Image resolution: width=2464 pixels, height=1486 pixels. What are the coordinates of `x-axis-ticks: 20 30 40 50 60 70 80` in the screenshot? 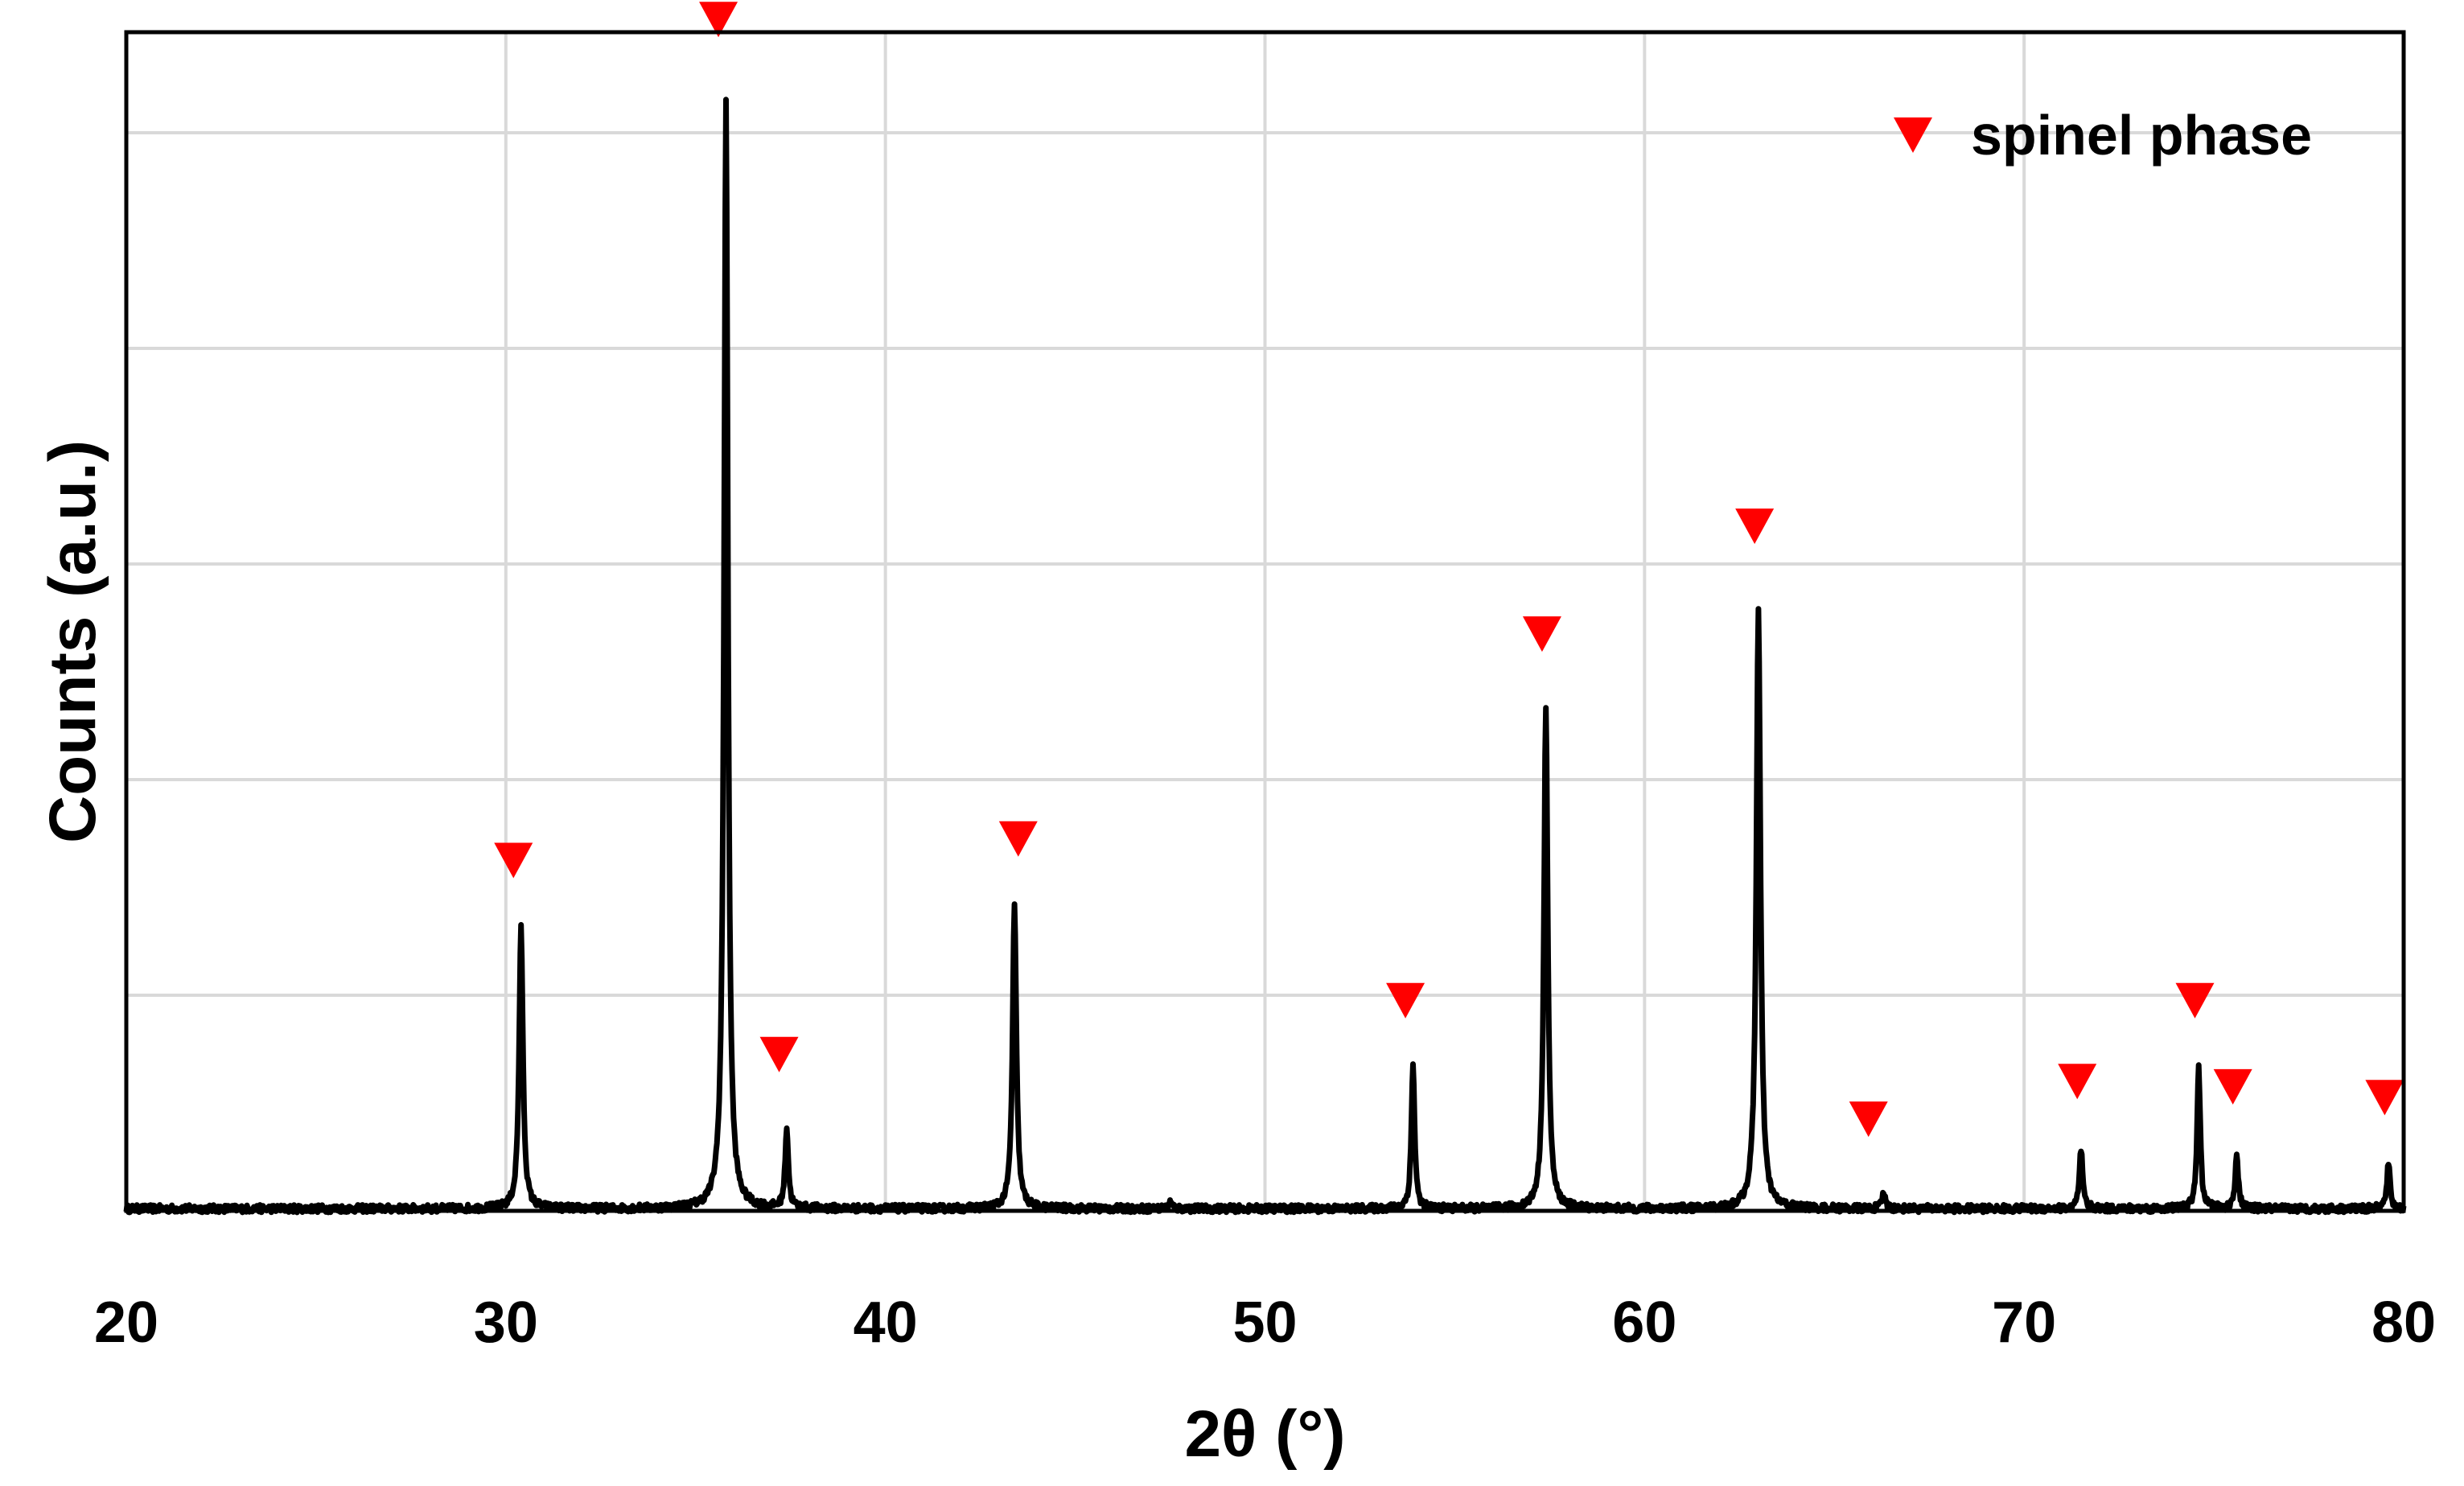 It's located at (1265, 1322).